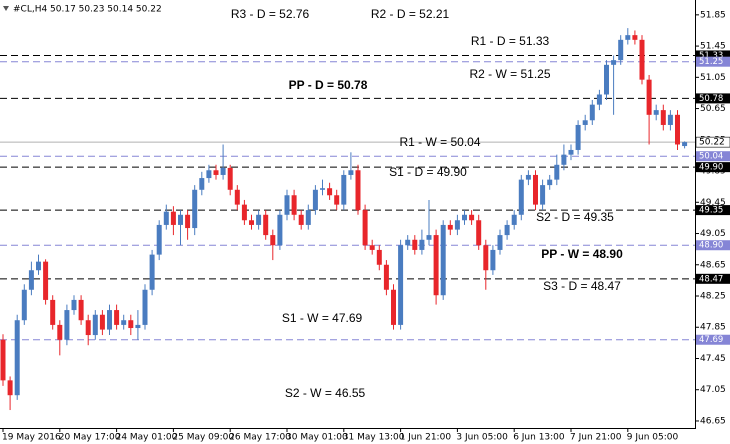 The height and width of the screenshot is (444, 730). What do you see at coordinates (509, 74) in the screenshot?
I see `level-label: R2 - W = 51.25` at bounding box center [509, 74].